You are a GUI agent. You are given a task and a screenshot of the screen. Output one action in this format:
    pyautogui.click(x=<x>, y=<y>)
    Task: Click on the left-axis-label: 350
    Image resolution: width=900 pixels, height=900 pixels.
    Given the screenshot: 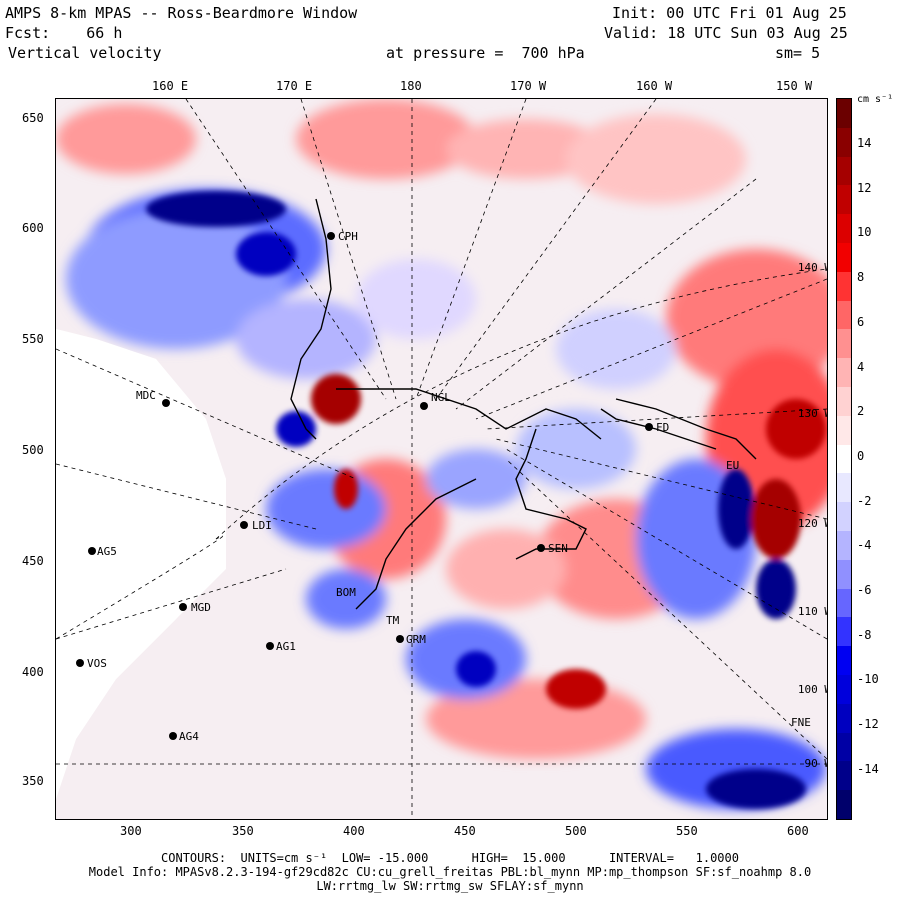 What is the action you would take?
    pyautogui.click(x=33, y=781)
    